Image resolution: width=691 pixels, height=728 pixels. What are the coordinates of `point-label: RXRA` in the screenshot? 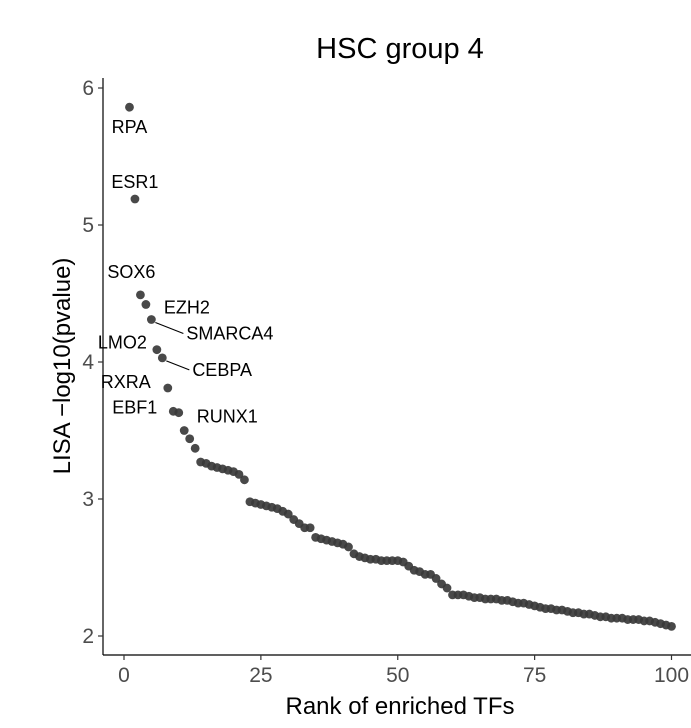 It's located at (126, 382).